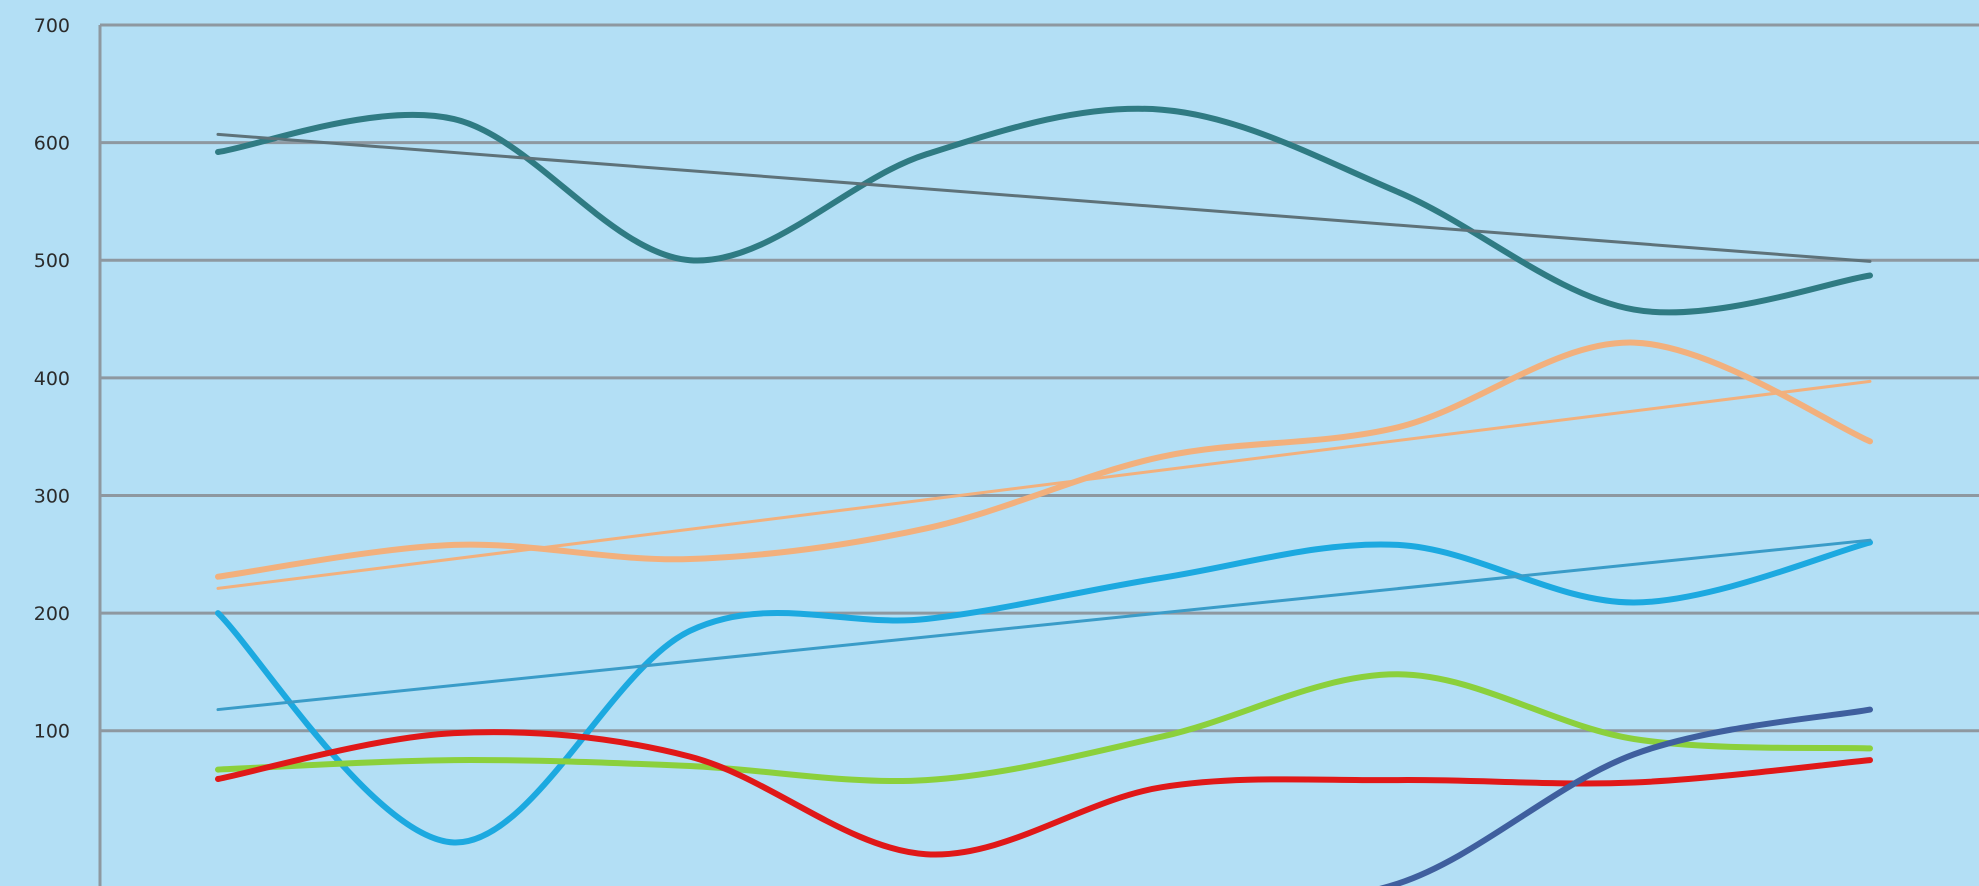  I want to click on y-tick-label-700: 700, so click(52, 26).